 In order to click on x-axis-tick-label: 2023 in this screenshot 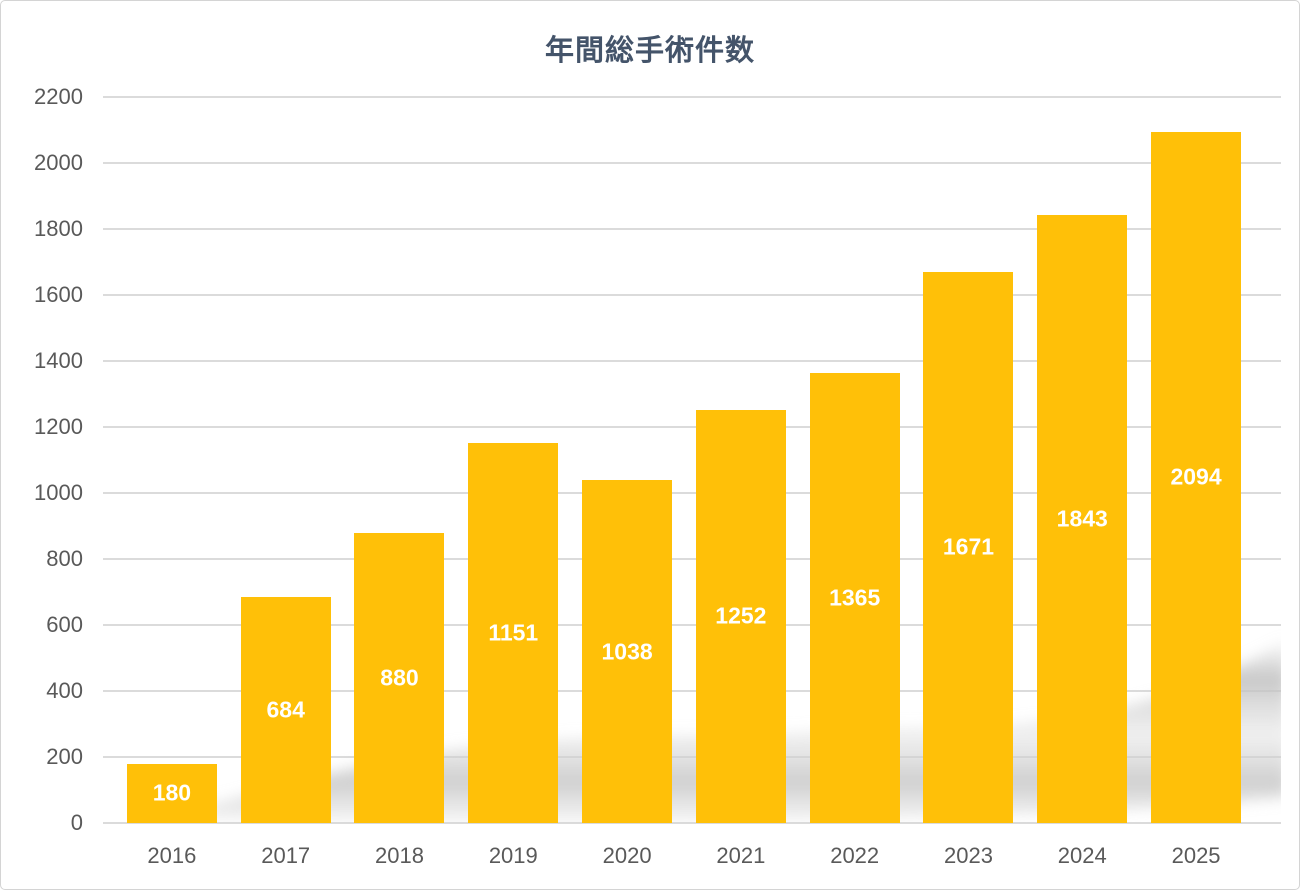, I will do `click(968, 855)`.